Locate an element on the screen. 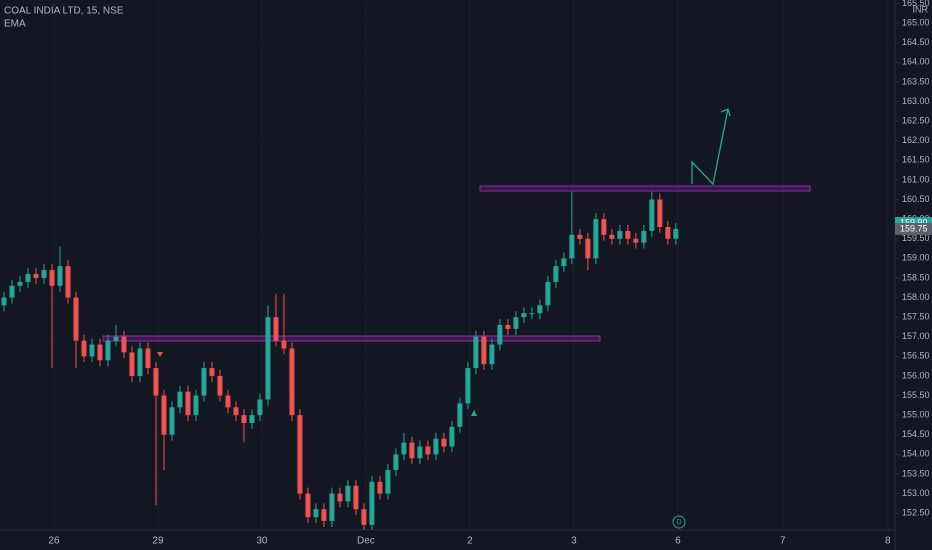 This screenshot has width=932, height=550. y-tick-label: 162.00 is located at coordinates (916, 140).